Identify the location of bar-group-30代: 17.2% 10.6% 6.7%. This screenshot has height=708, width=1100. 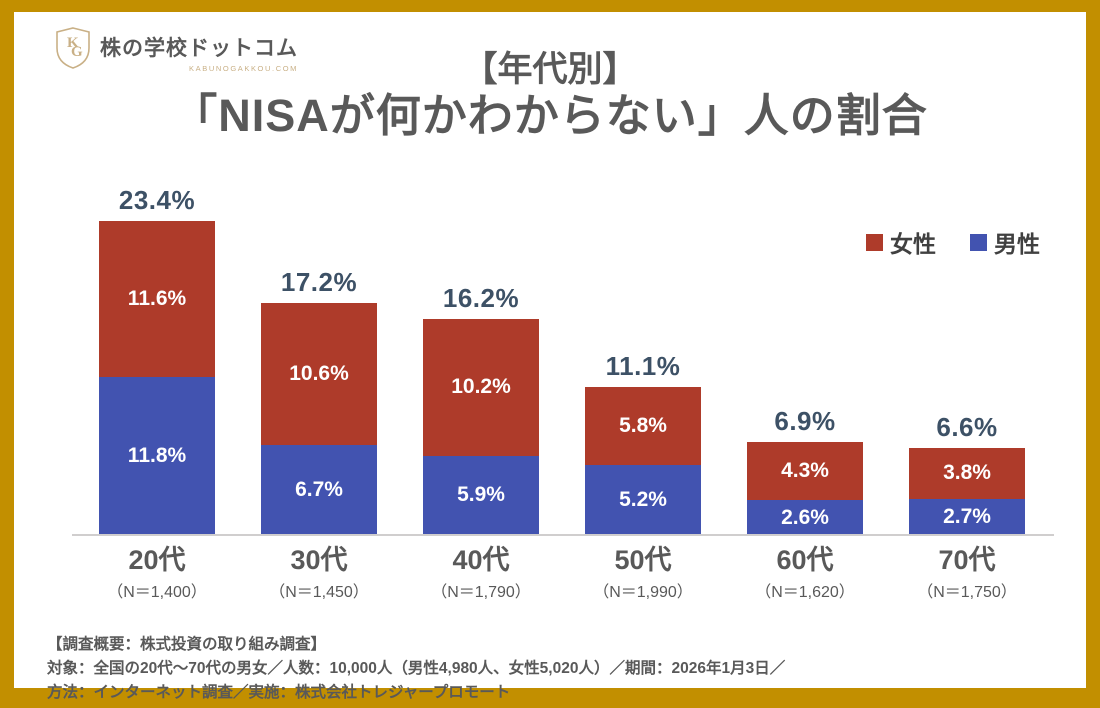
(319, 362).